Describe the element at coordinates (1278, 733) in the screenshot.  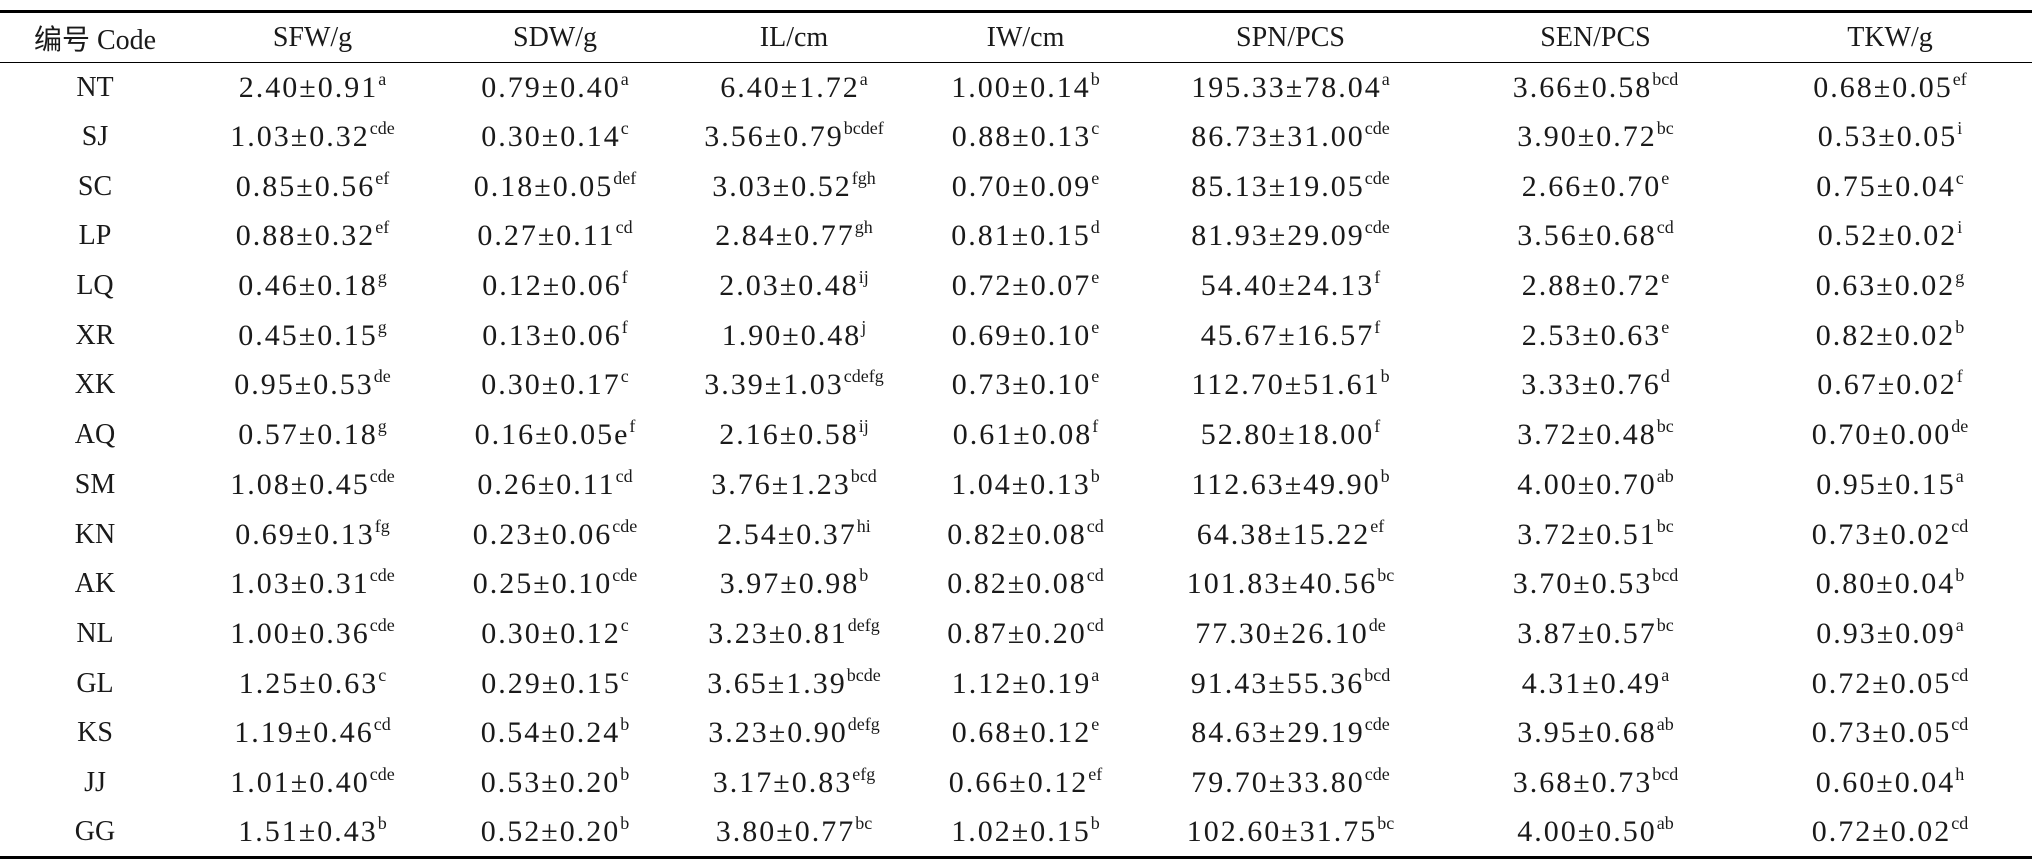
I see `cell-value: 84.63±29.19` at that location.